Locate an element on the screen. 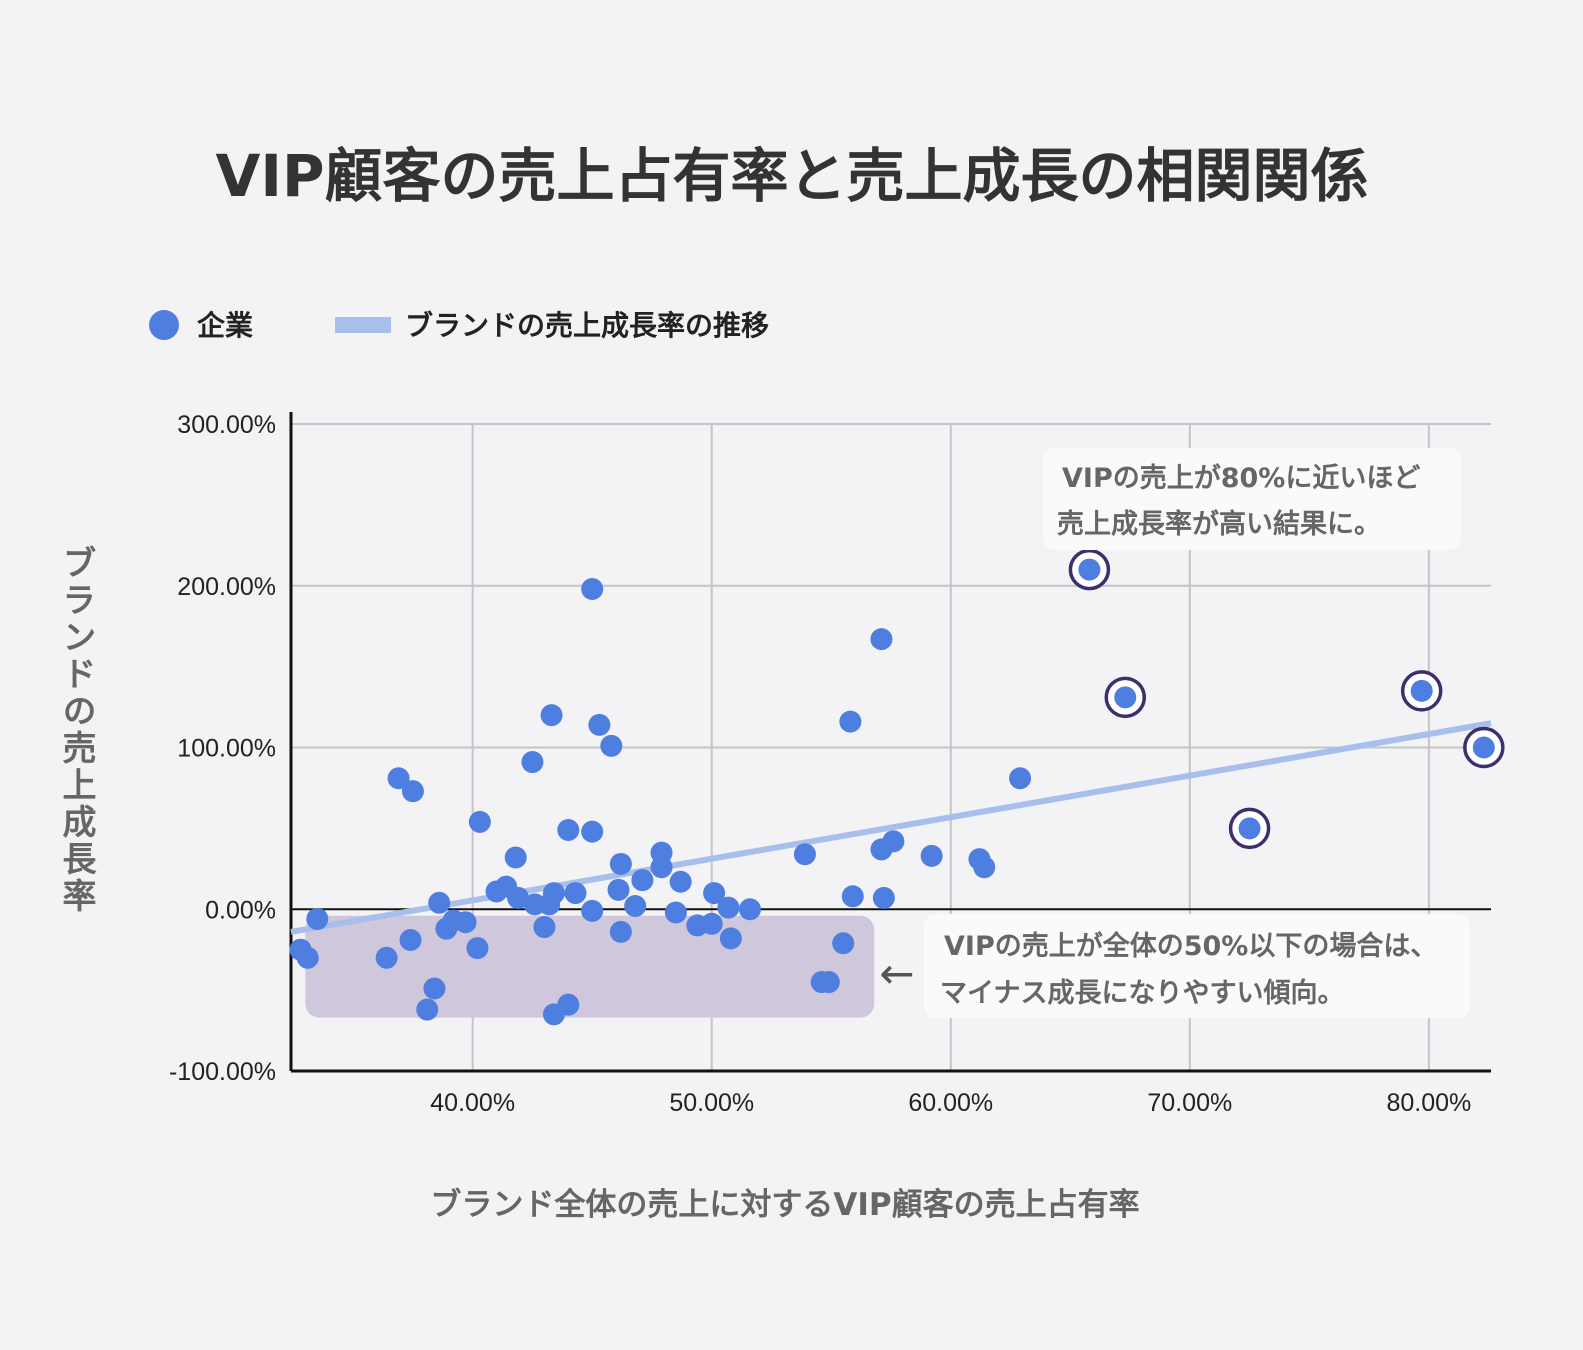 The height and width of the screenshot is (1350, 1583). y-tick-label: 100.00% is located at coordinates (226, 749).